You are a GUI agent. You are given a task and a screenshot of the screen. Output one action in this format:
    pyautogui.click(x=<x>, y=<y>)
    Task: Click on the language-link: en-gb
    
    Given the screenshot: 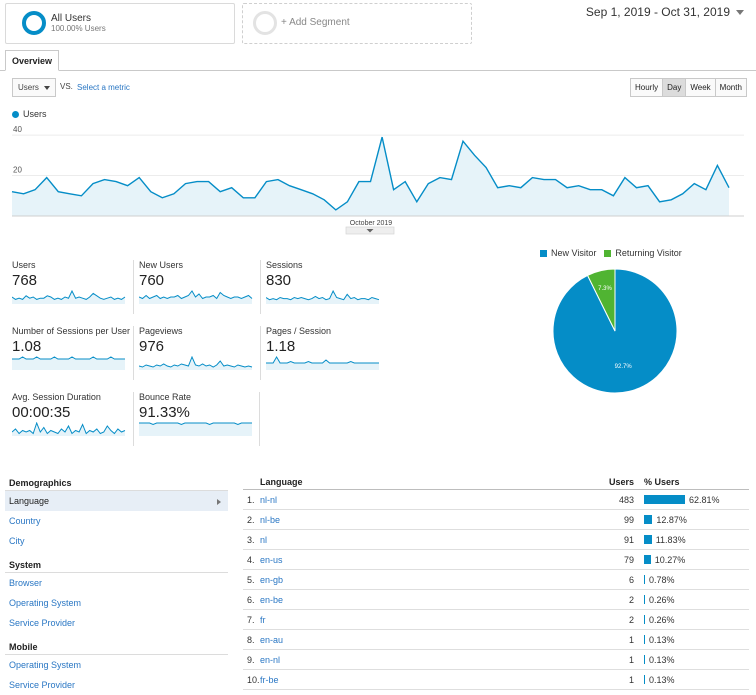 What is the action you would take?
    pyautogui.click(x=272, y=580)
    